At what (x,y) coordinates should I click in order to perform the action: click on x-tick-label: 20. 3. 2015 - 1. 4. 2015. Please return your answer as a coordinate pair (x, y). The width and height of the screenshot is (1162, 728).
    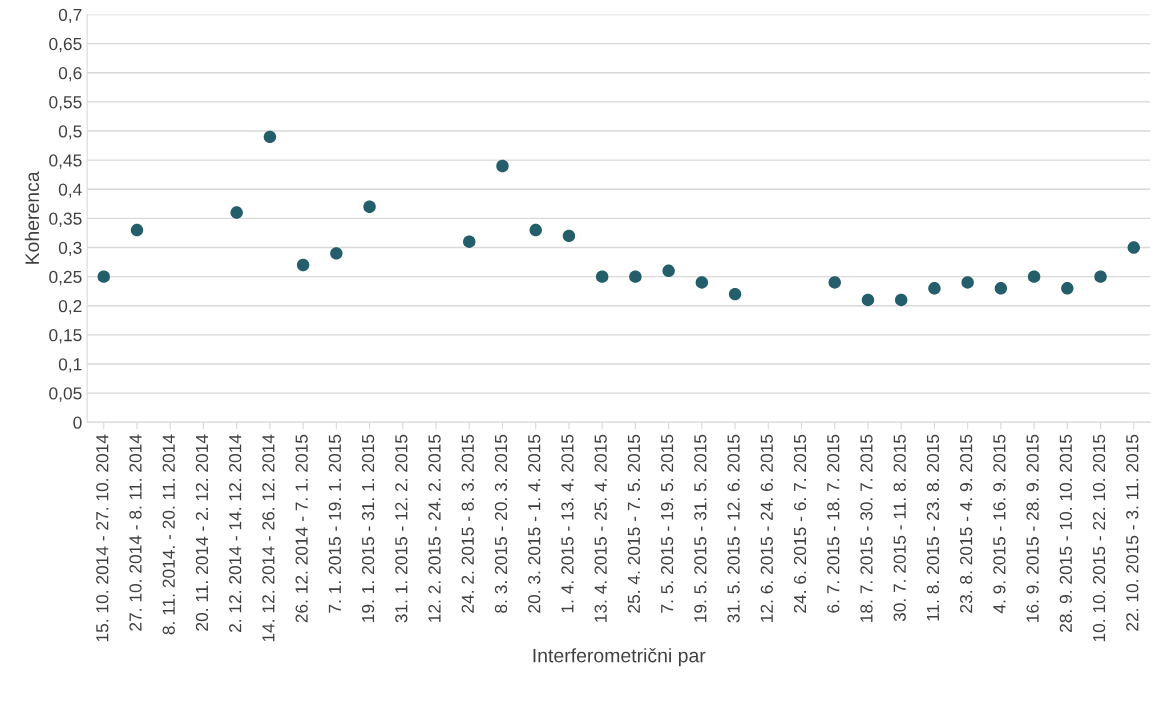
    Looking at the image, I should click on (534, 523).